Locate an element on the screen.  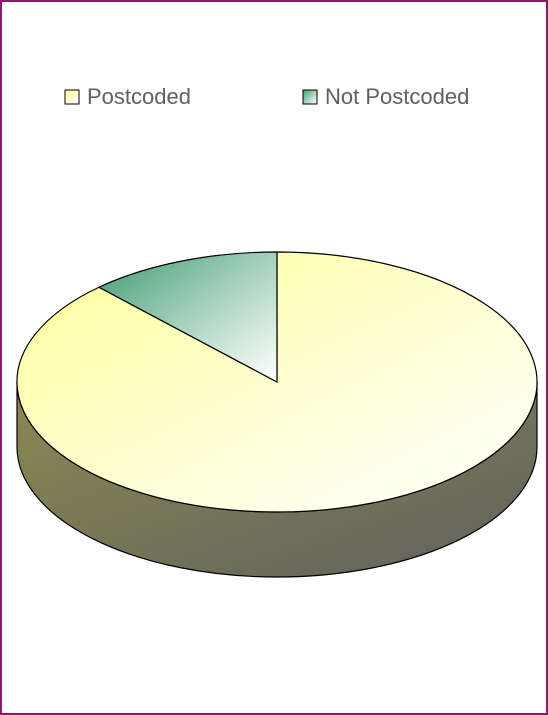
legend-label: Postcoded is located at coordinates (139, 96).